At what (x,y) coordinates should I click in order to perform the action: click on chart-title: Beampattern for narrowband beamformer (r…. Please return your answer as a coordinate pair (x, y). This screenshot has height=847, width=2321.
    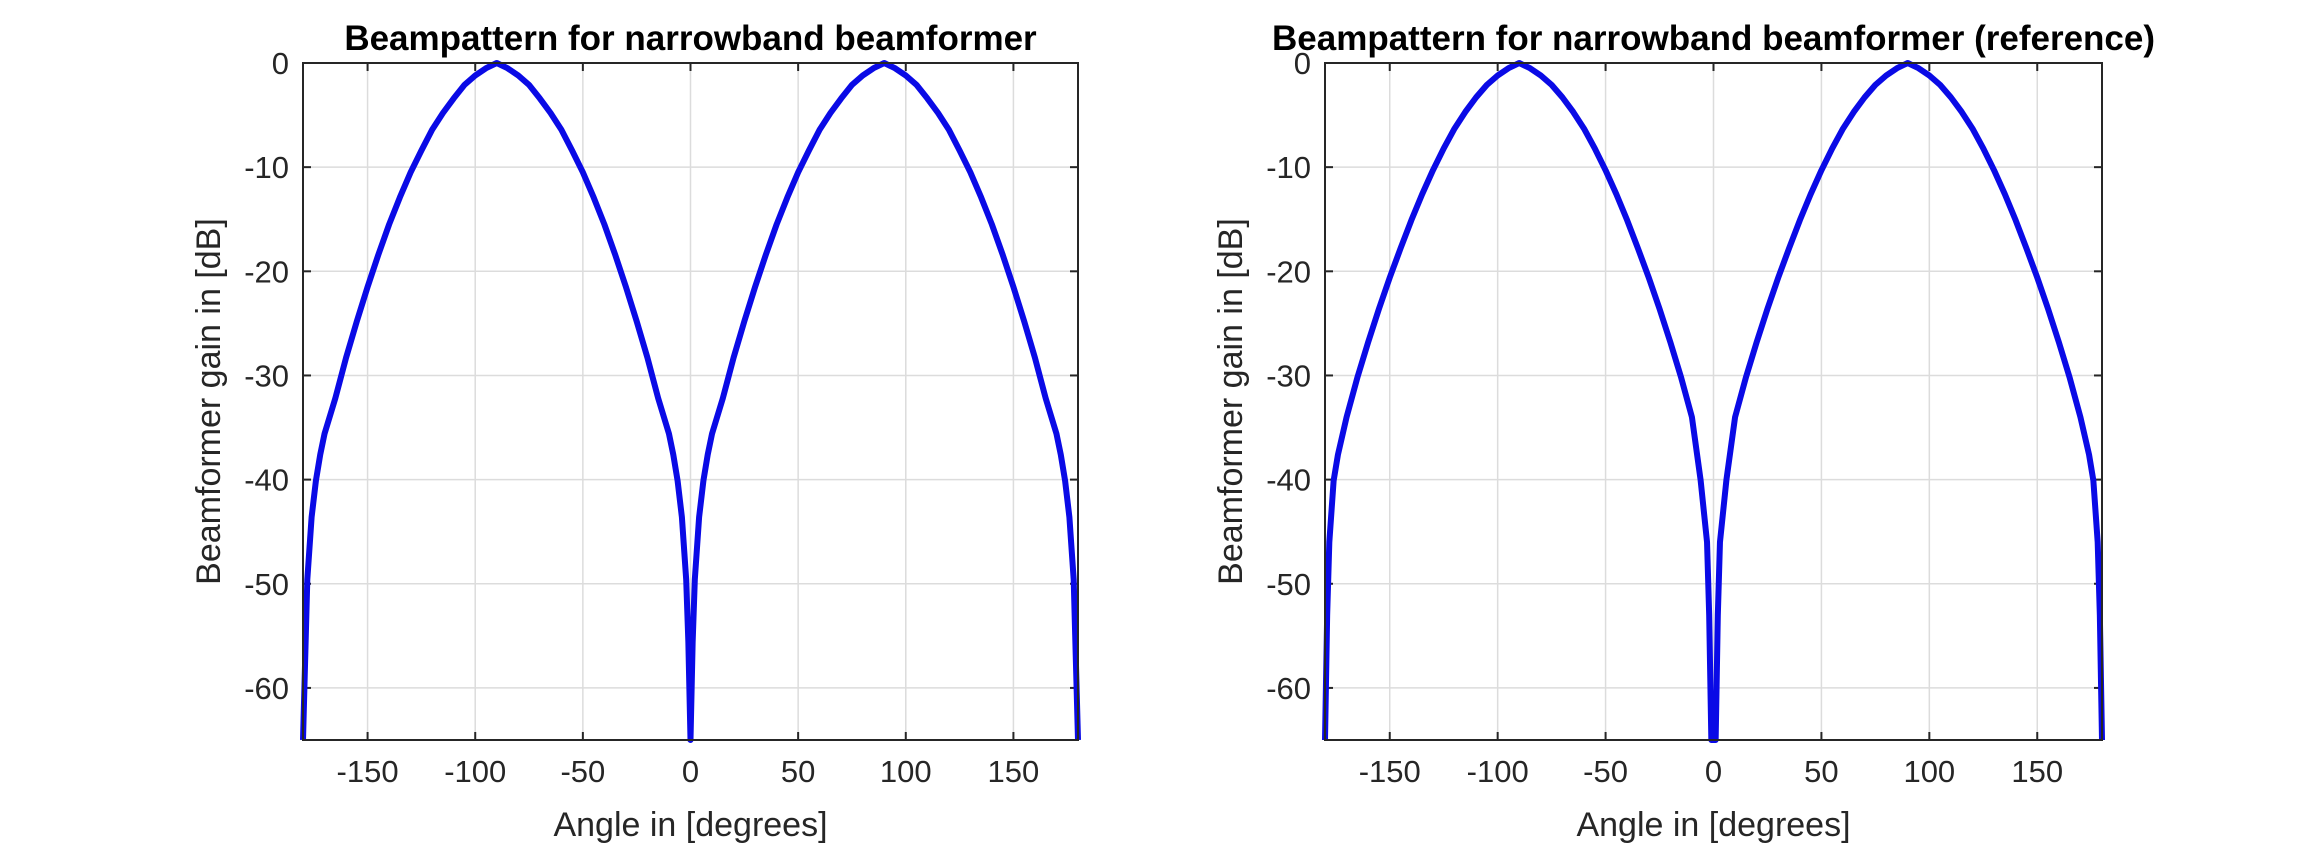
    Looking at the image, I should click on (1713, 38).